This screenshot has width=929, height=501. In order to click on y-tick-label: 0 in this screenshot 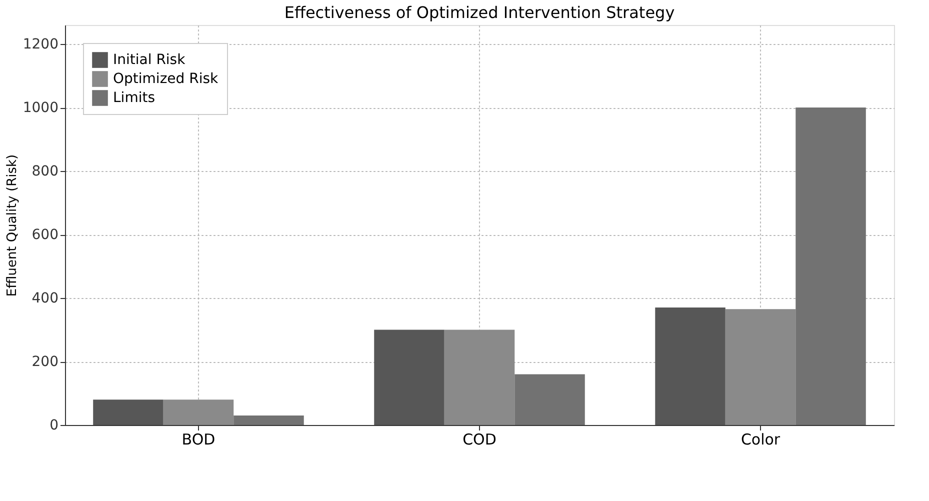, I will do `click(54, 426)`.